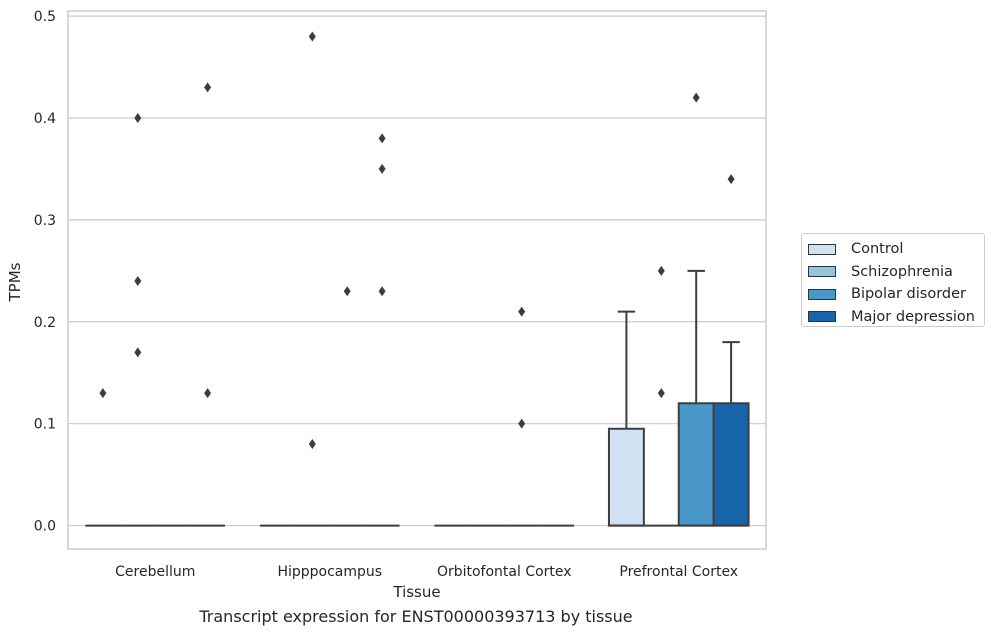 This screenshot has height=636, width=997. I want to click on y-tick-labels: 0.0 0.1 0.2 0.3 0.4 0.5, so click(45, 271).